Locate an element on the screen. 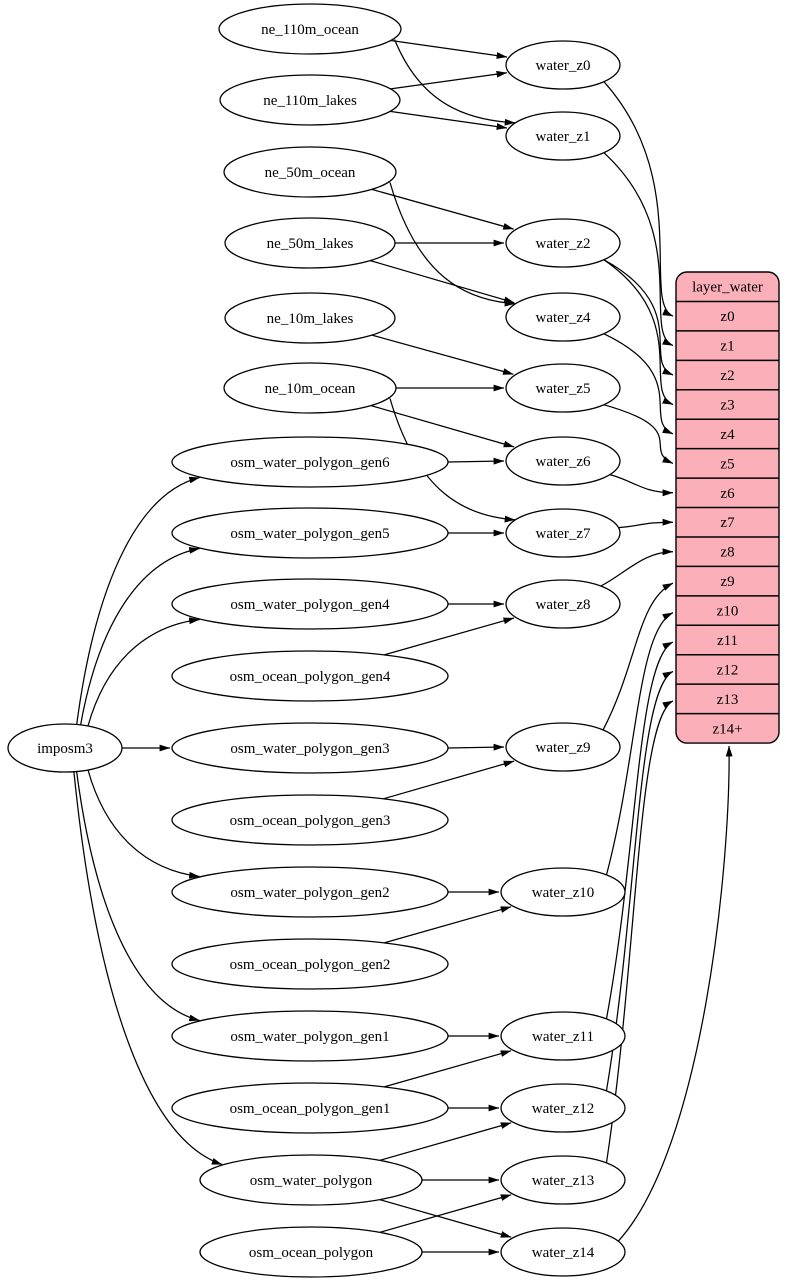 This screenshot has width=786, height=1283. node-ellipse-ne_10m_ocean is located at coordinates (310, 388).